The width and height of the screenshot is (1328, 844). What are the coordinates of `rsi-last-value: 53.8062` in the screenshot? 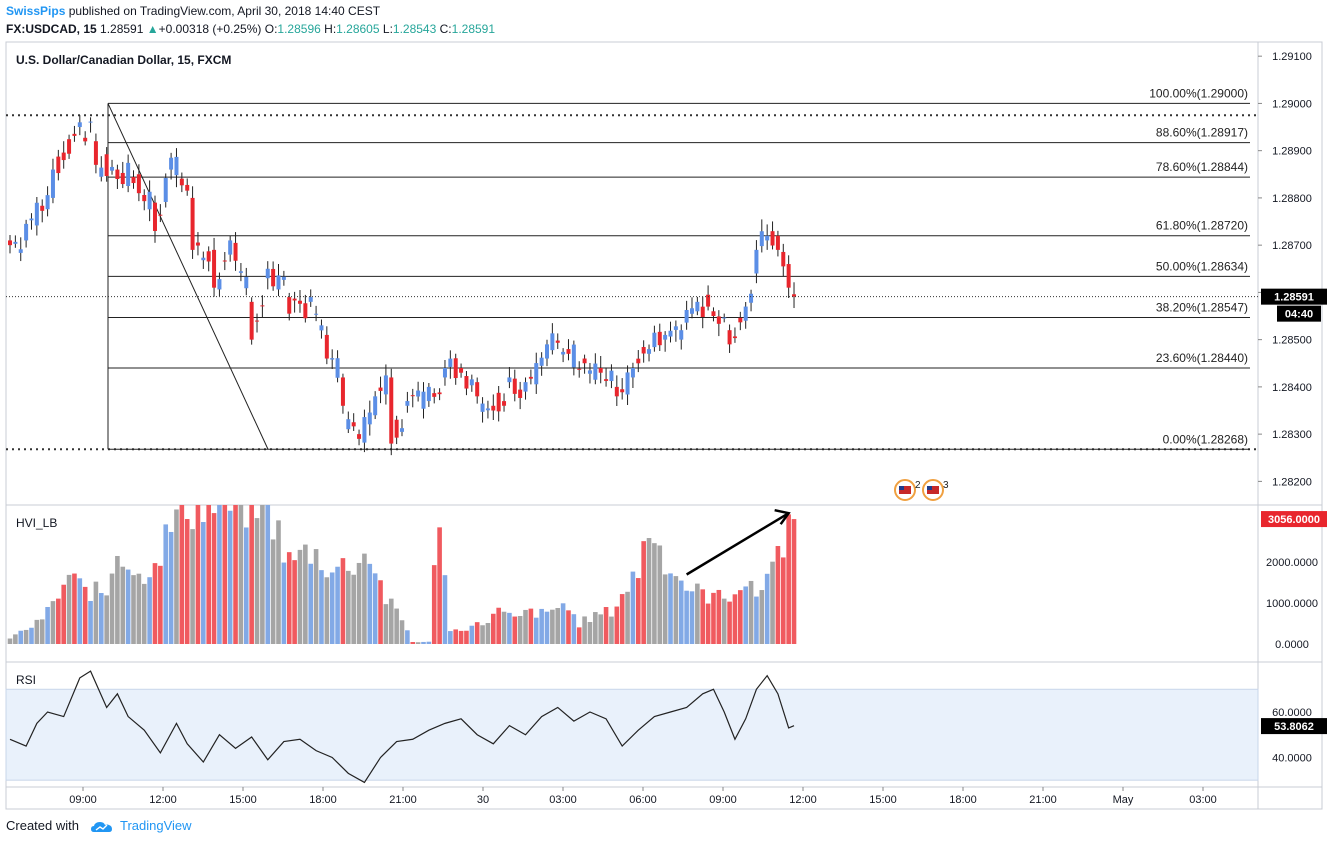 It's located at (1294, 727).